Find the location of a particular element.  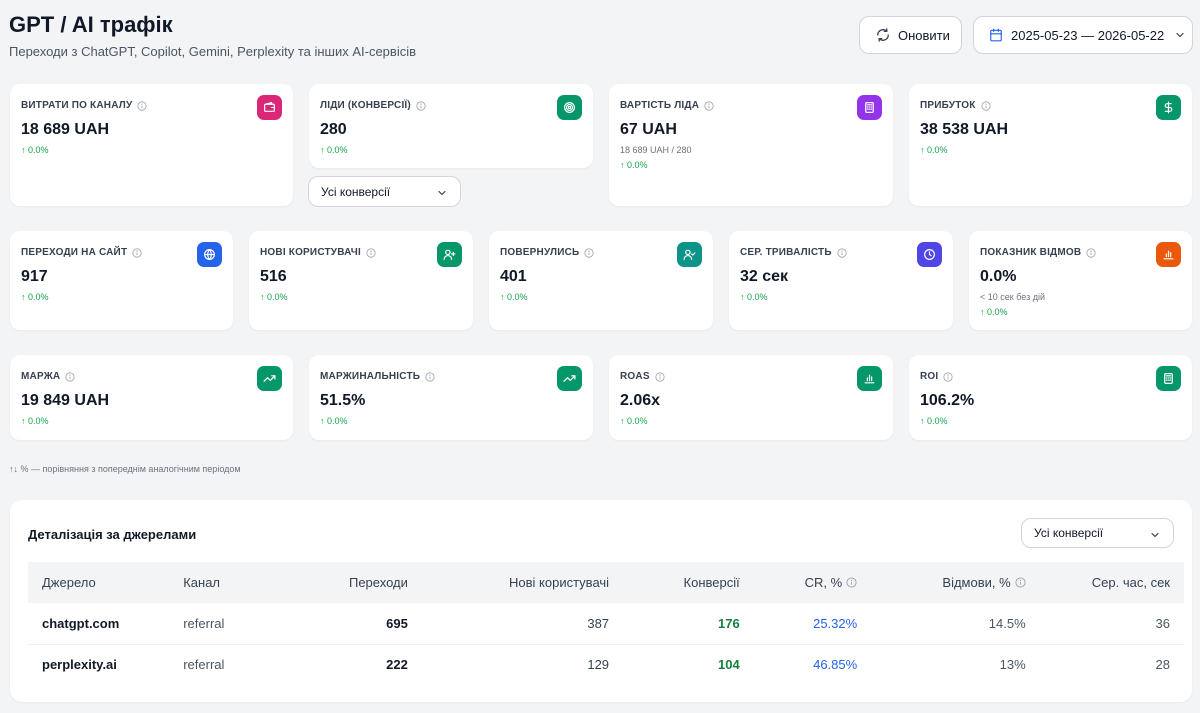

metric-card: ПОВЕРНУЛИСЬ 401 ↑ 0.0% is located at coordinates (601, 280).